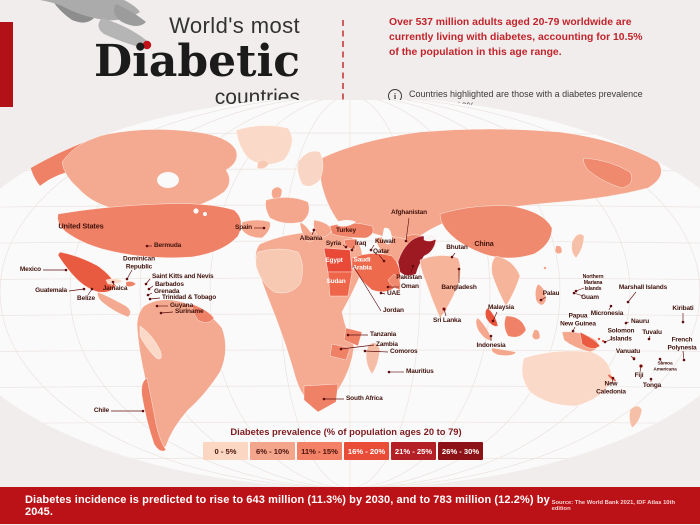 The image size is (700, 525). Describe the element at coordinates (149, 231) in the screenshot. I see `country-united-states` at that location.